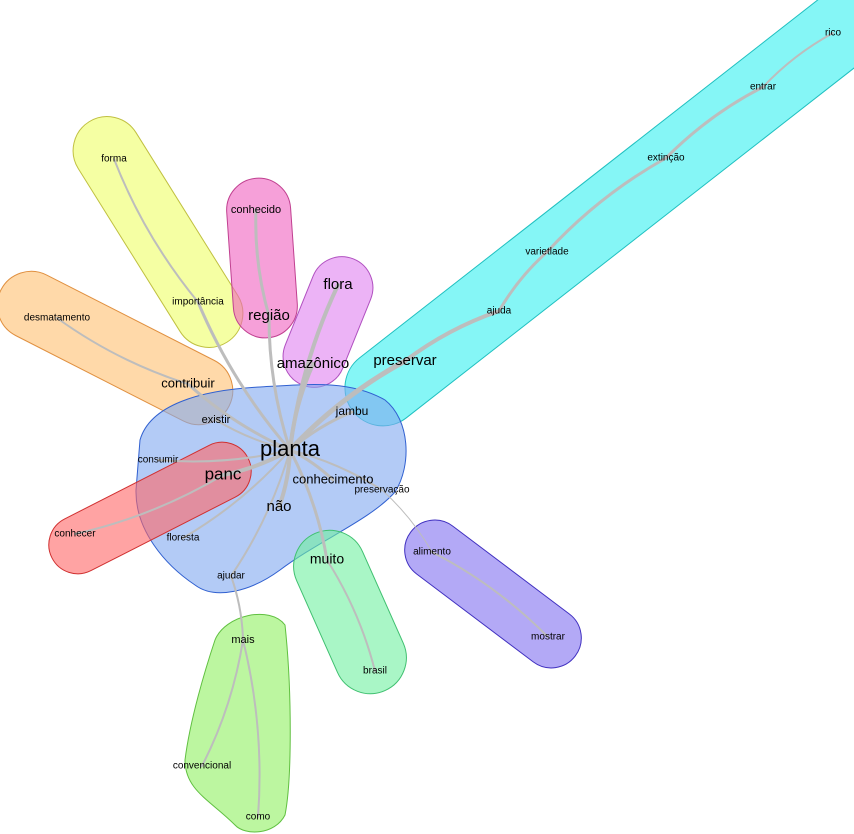 Image resolution: width=854 pixels, height=834 pixels. What do you see at coordinates (833, 33) in the screenshot?
I see `node-label: rico` at bounding box center [833, 33].